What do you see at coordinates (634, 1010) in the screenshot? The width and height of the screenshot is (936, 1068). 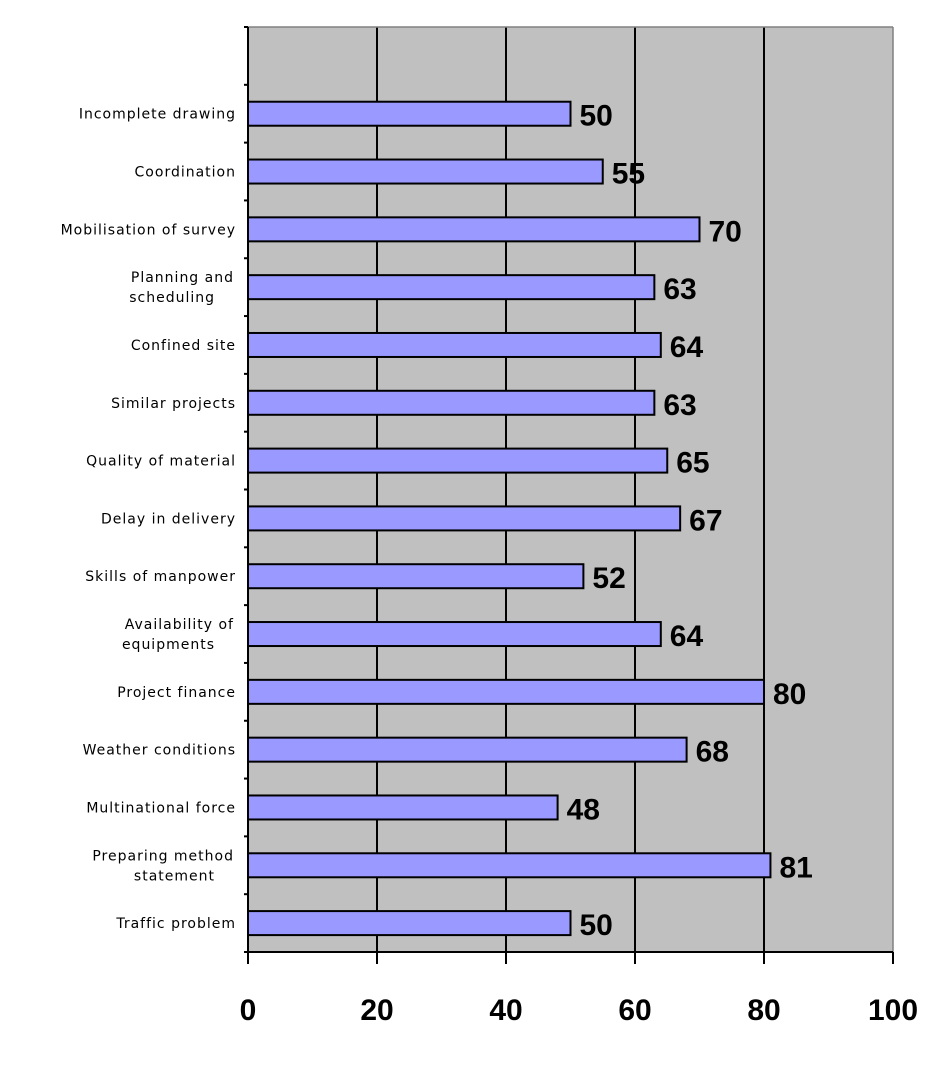 I see `x-tick-label: 60` at bounding box center [634, 1010].